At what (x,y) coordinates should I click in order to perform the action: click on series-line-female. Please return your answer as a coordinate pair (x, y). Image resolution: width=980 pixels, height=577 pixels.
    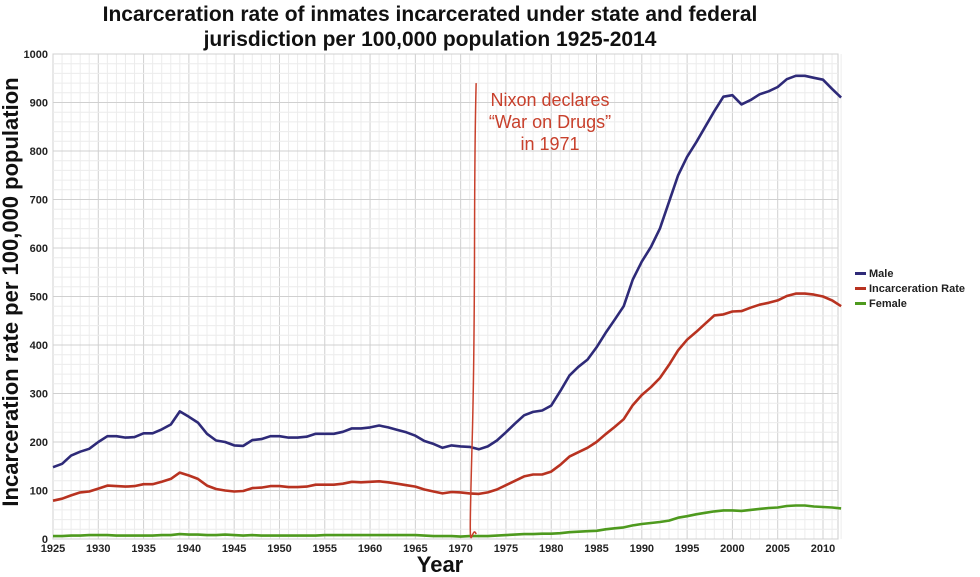
    Looking at the image, I should click on (447, 521).